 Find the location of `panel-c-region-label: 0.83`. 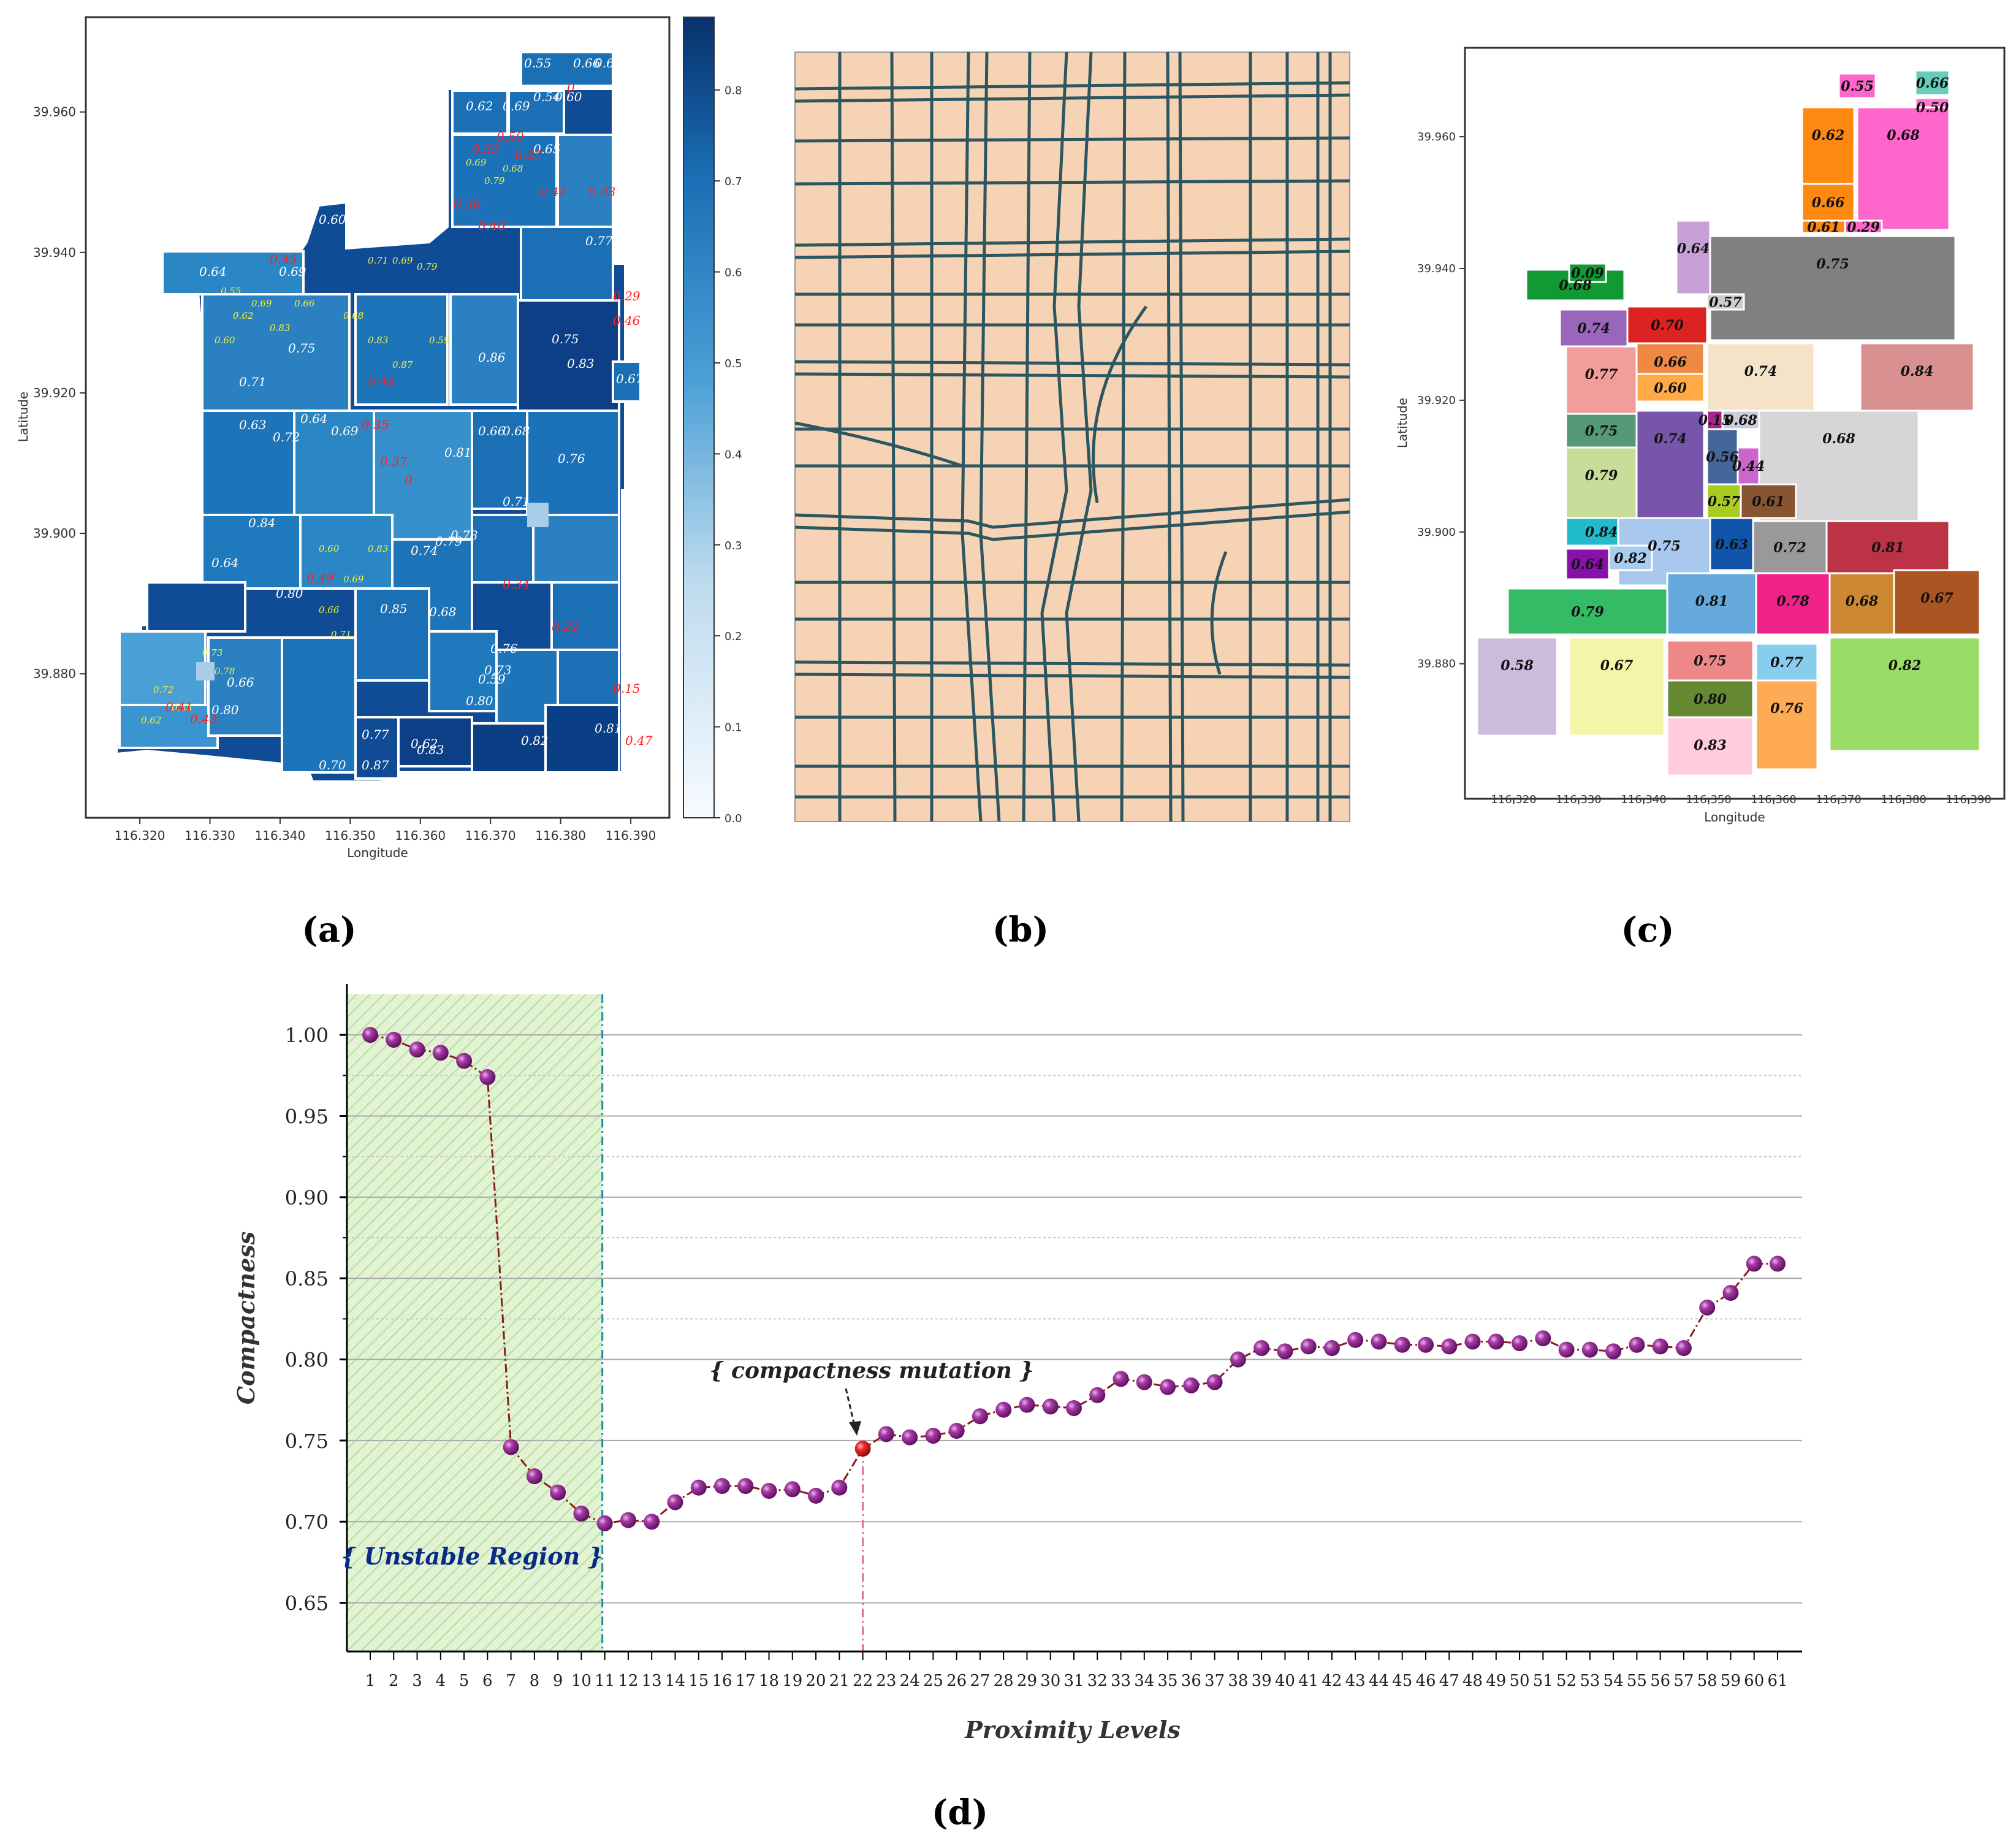

panel-c-region-label: 0.83 is located at coordinates (1711, 745).